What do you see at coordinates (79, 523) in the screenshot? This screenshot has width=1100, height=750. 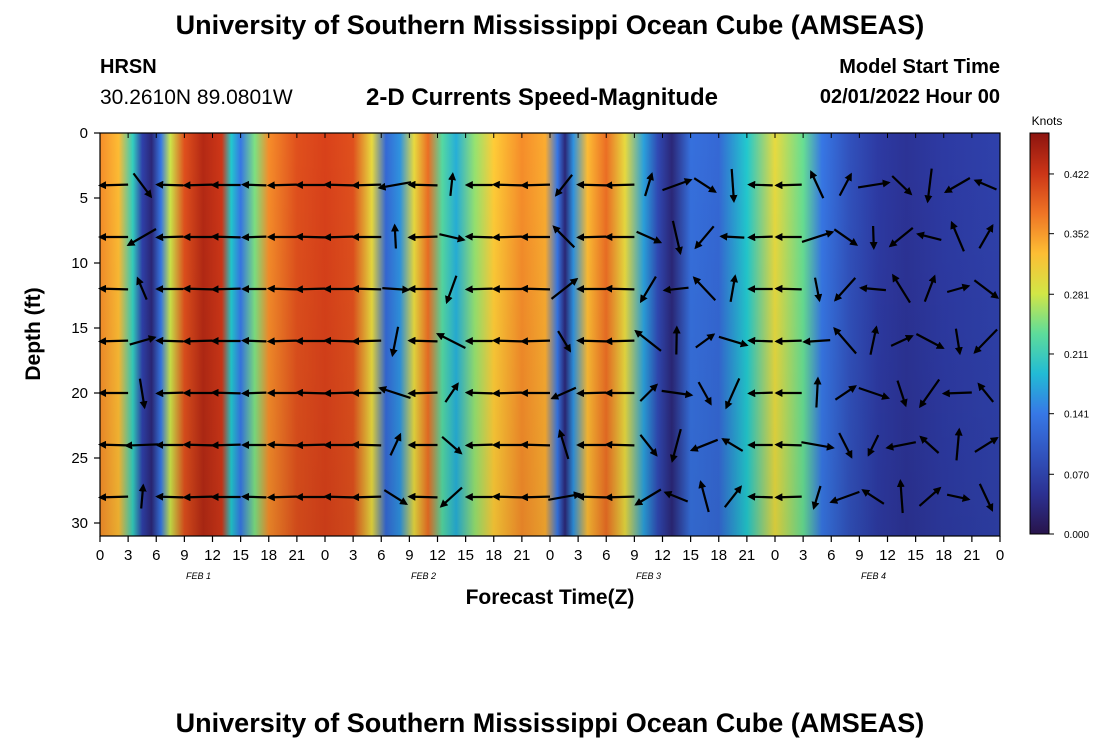 I see `y-tick-label: 30` at bounding box center [79, 523].